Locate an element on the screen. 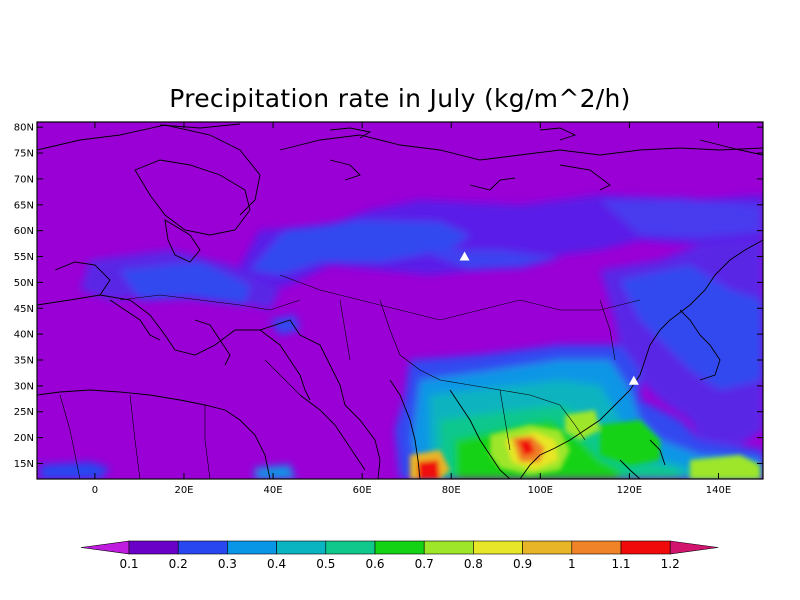  lat-tick-label: 20N is located at coordinates (24, 438).